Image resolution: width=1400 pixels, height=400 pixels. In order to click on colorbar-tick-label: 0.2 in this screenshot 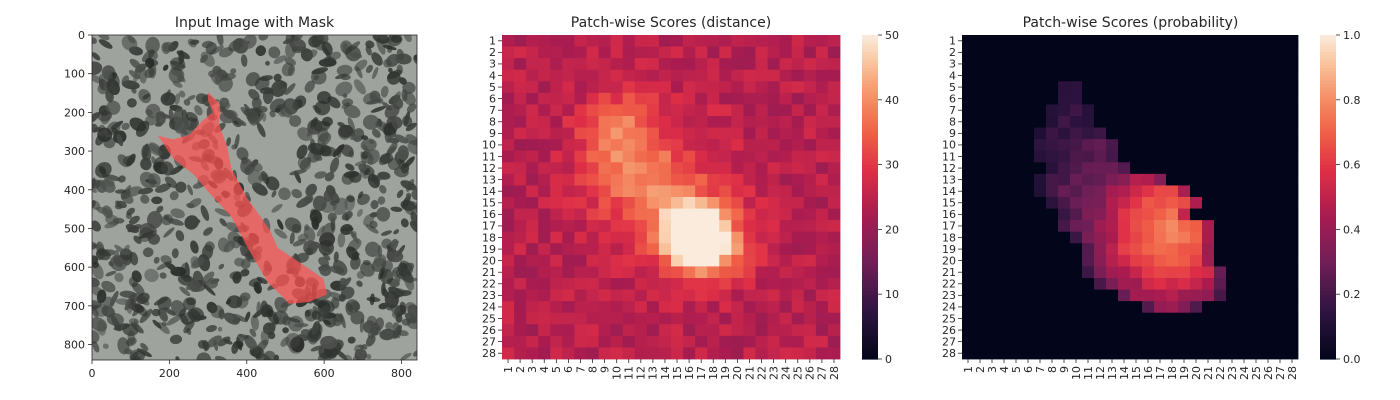, I will do `click(1352, 294)`.